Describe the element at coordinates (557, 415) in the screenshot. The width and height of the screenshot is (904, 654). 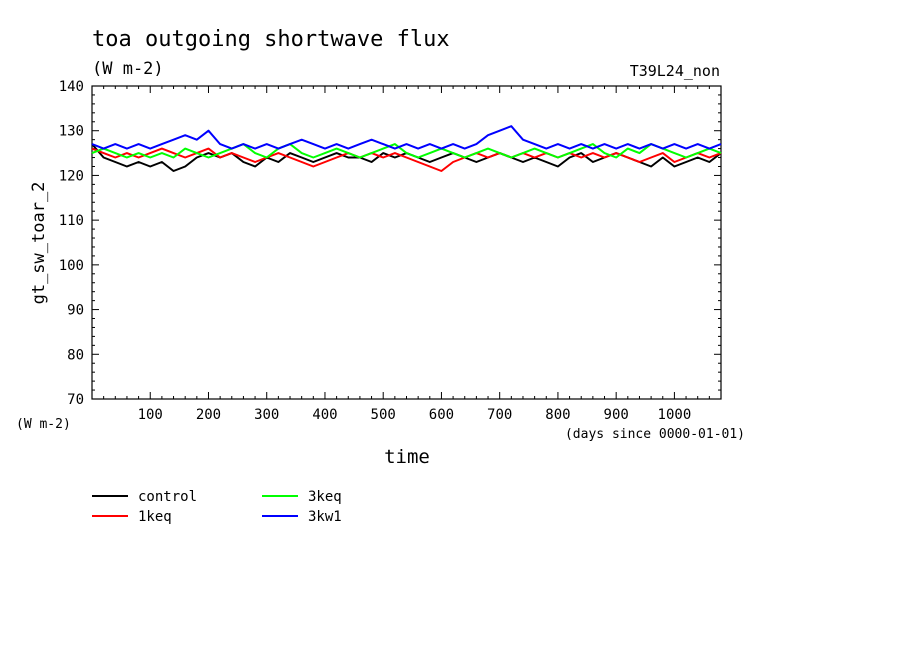
I see `x-tick-label: 800` at that location.